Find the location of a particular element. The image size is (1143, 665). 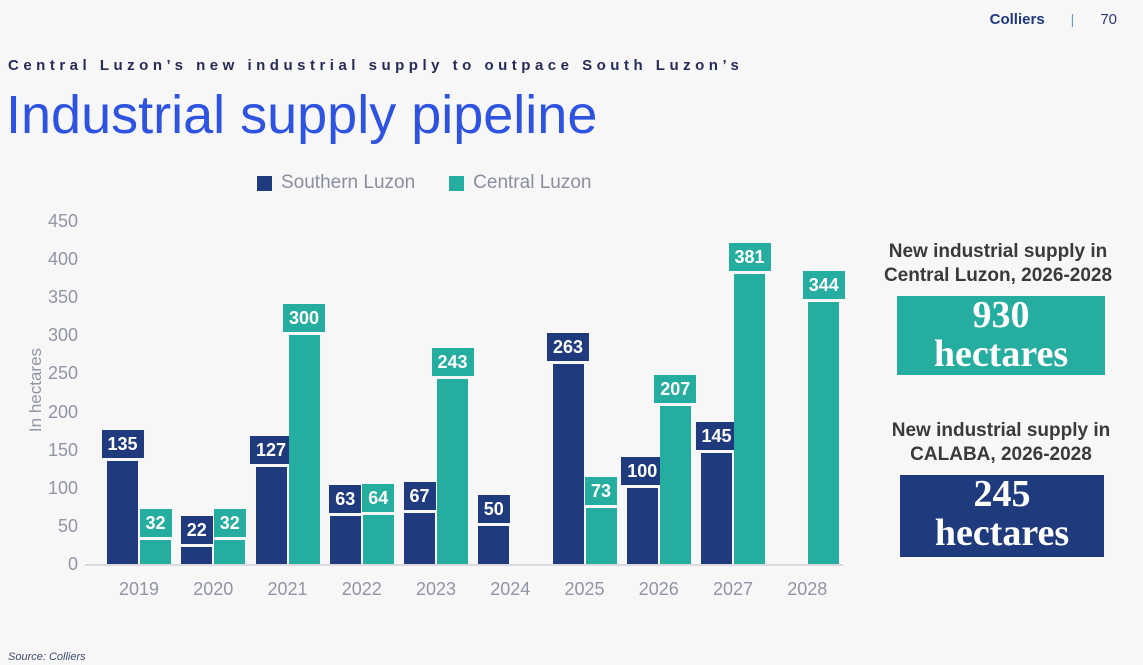

legend-swatch-southern-luzon is located at coordinates (264, 183).